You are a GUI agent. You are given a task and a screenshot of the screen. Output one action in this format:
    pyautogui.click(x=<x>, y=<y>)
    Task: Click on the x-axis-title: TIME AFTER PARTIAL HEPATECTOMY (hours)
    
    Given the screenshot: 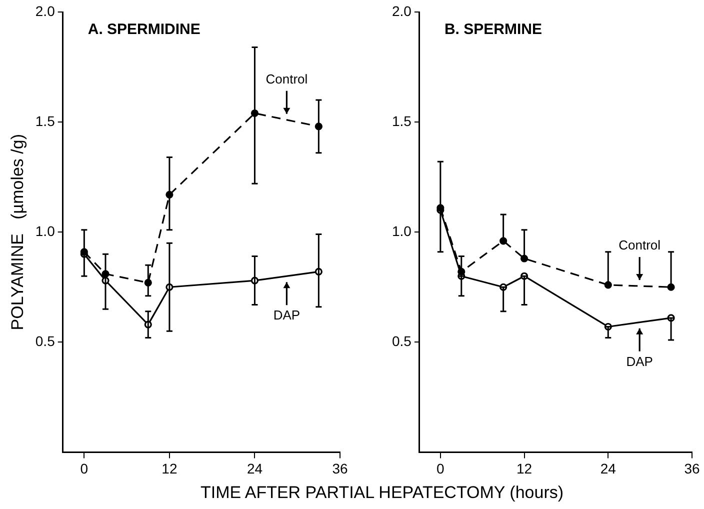 What is the action you would take?
    pyautogui.click(x=382, y=493)
    